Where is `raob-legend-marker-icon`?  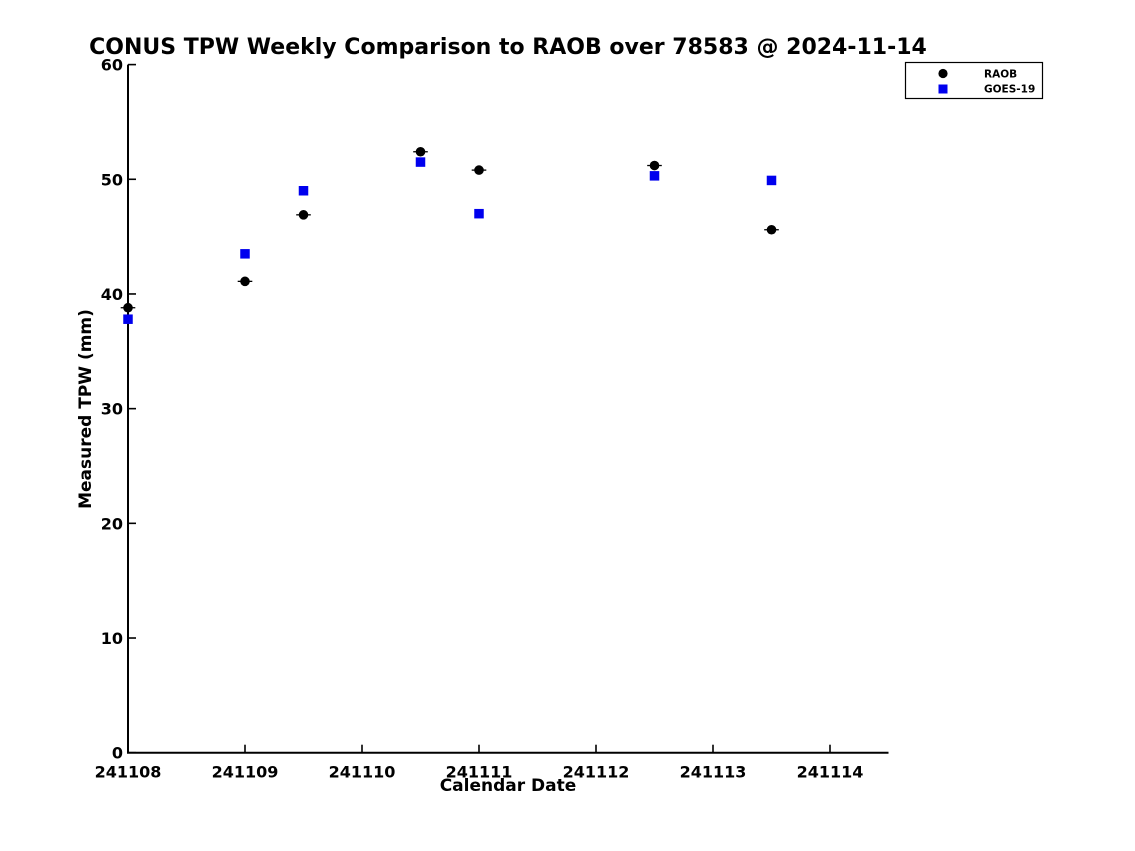 raob-legend-marker-icon is located at coordinates (943, 73).